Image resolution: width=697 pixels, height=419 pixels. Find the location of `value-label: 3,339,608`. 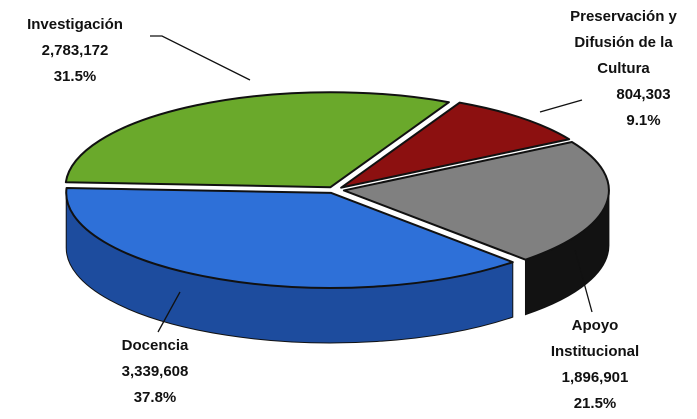

value-label: 3,339,608 is located at coordinates (155, 371).